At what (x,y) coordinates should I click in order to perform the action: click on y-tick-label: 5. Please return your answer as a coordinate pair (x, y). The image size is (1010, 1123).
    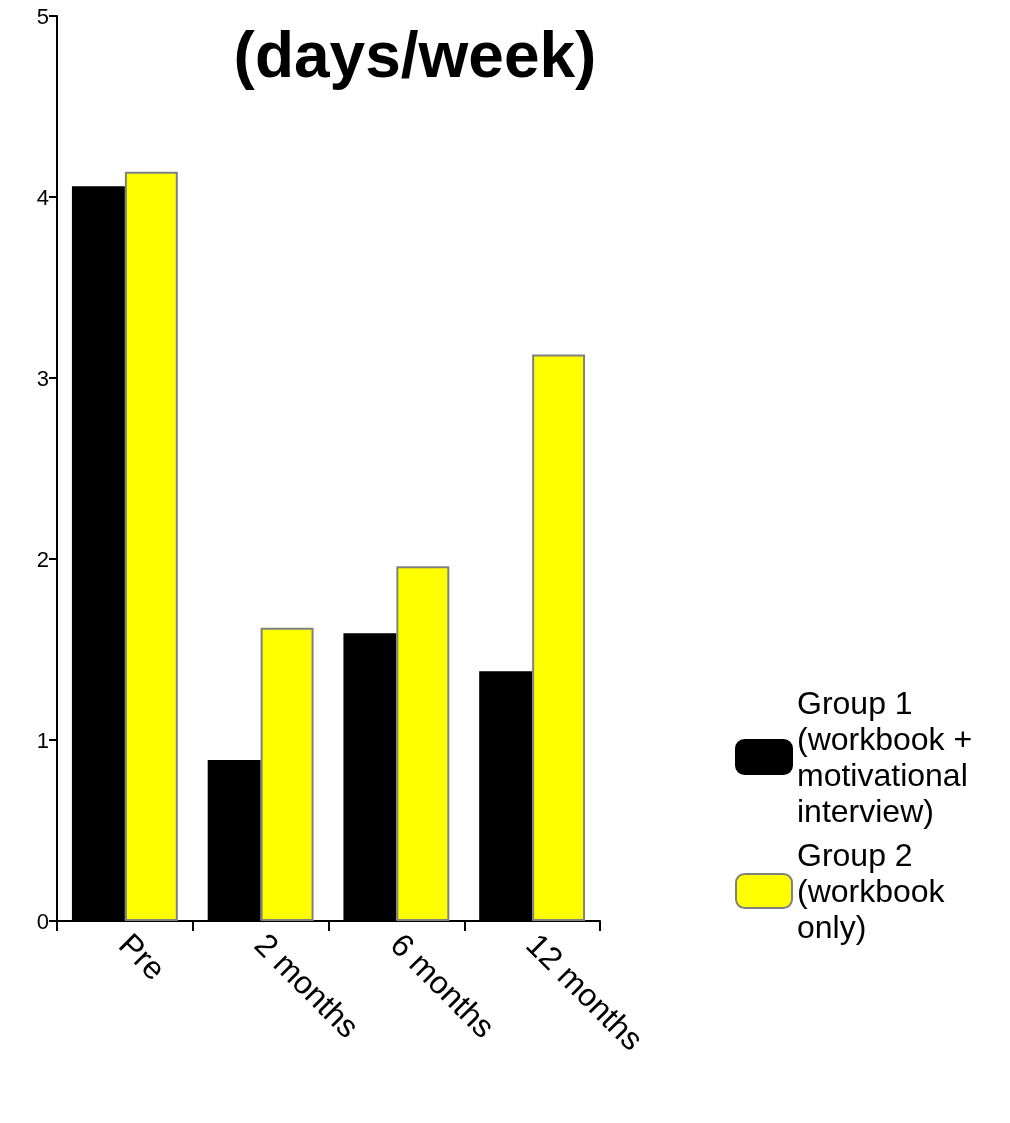
    Looking at the image, I should click on (42, 16).